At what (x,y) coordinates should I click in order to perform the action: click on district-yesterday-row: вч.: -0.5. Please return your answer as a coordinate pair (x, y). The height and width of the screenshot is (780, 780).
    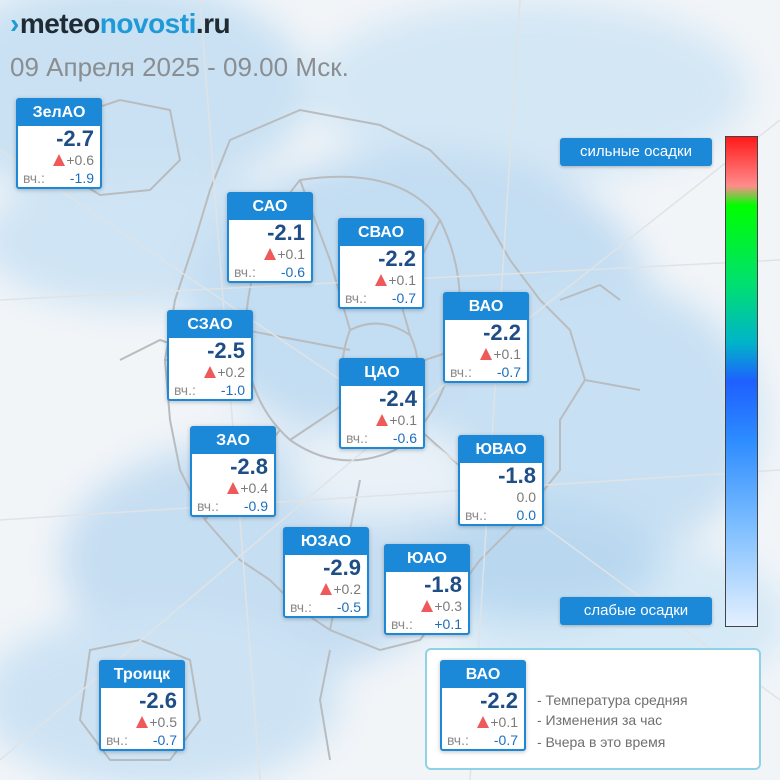
    Looking at the image, I should click on (326, 607).